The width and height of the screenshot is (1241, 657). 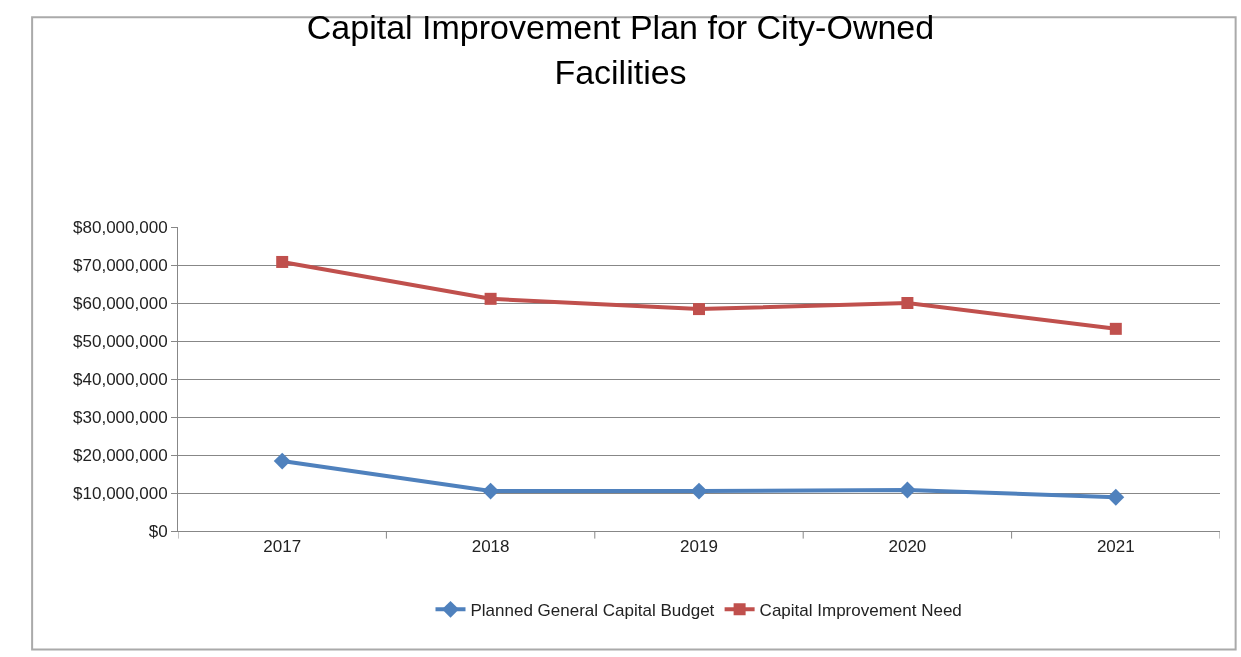 I want to click on y-tick-label: $10,000,000, so click(x=120, y=493).